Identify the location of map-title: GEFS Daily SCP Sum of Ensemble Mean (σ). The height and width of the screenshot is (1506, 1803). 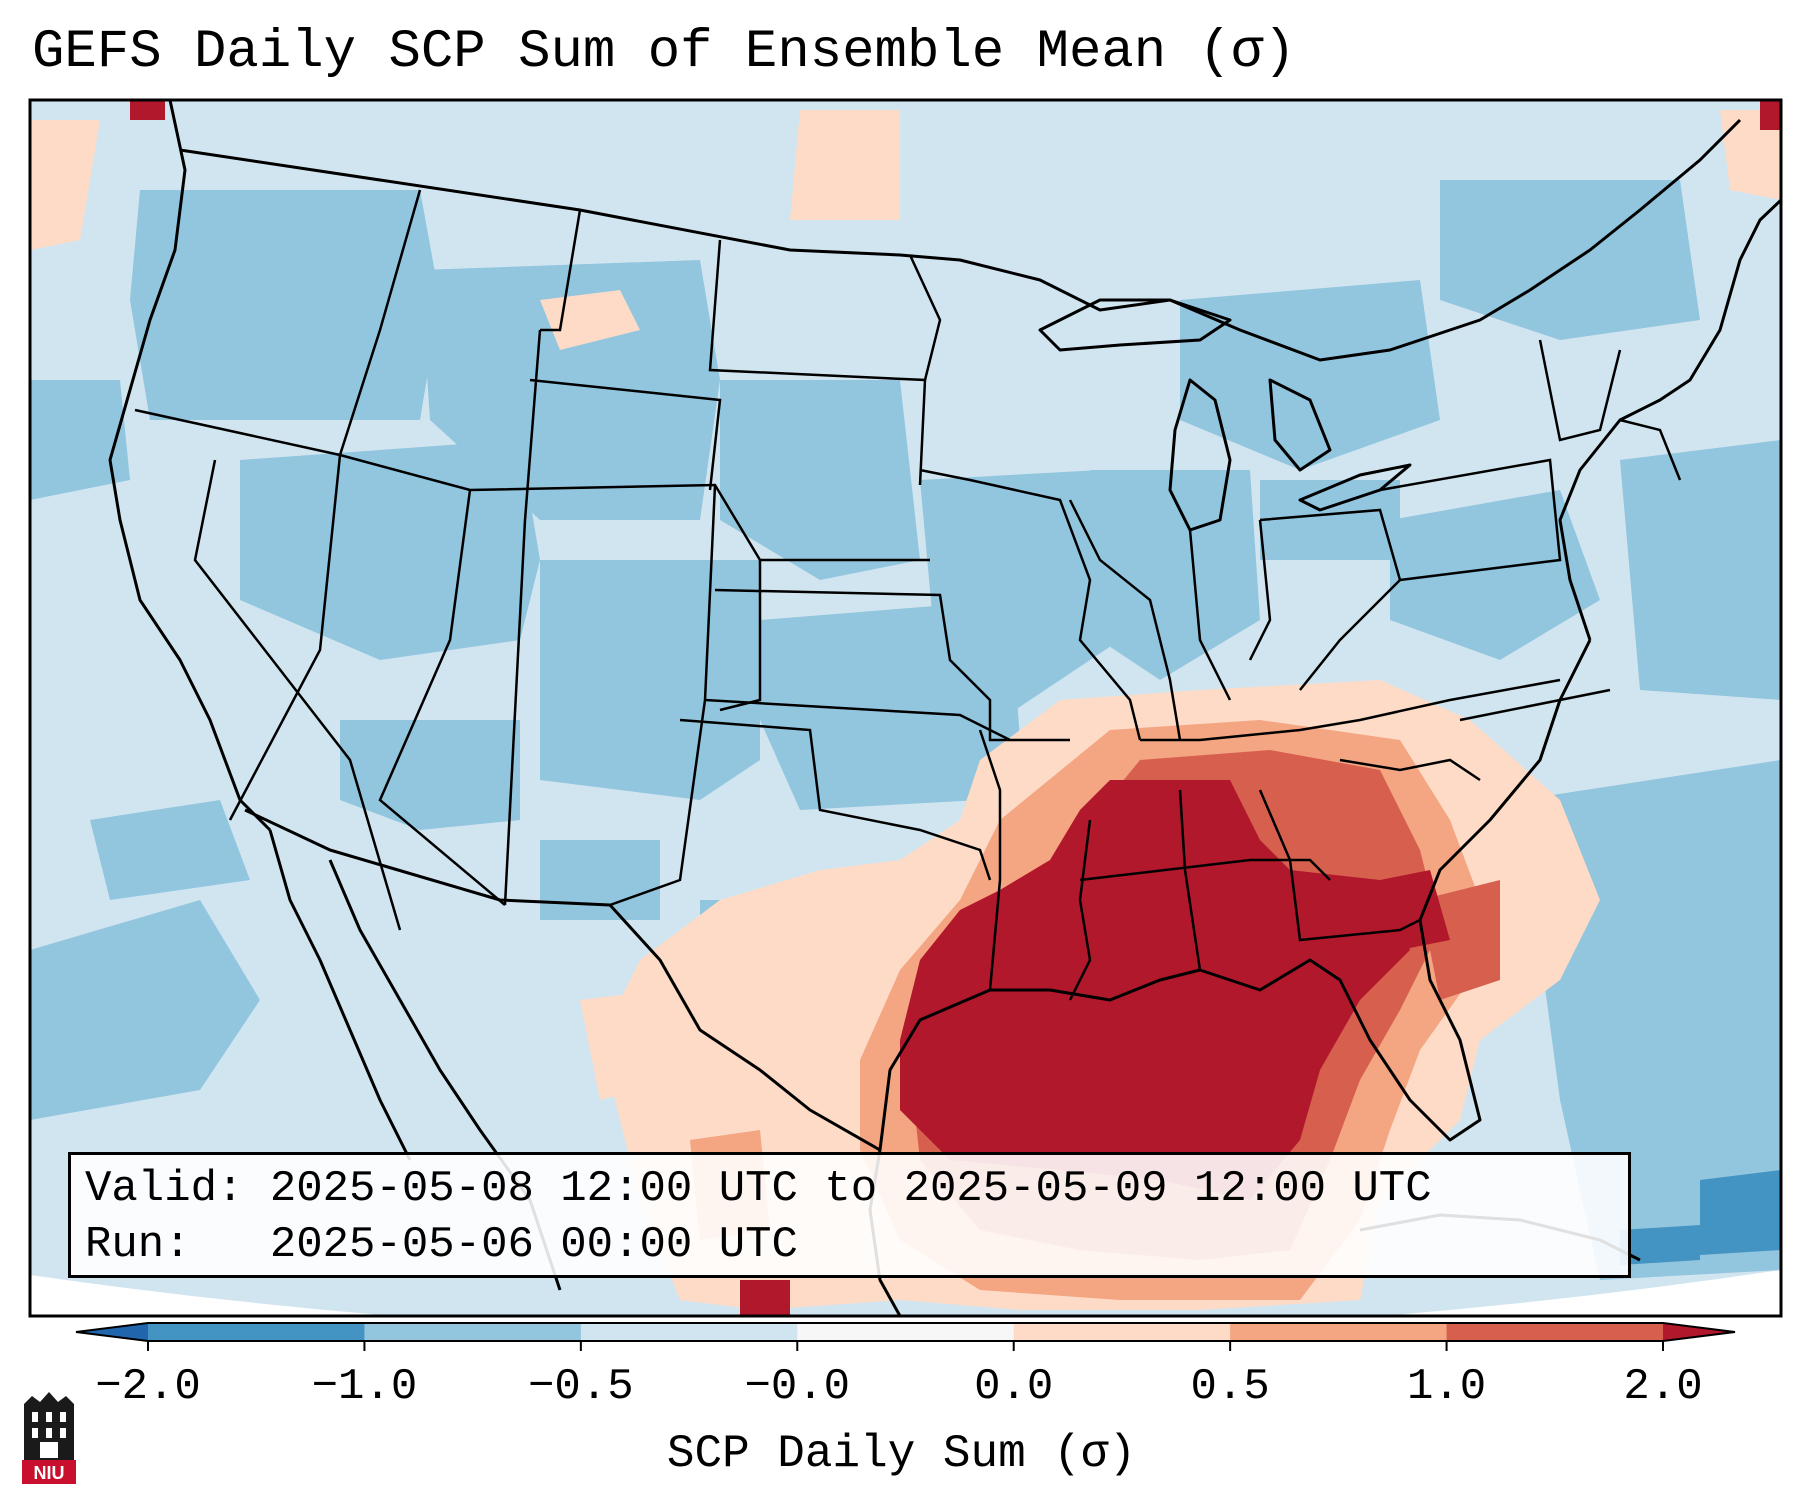
(664, 52).